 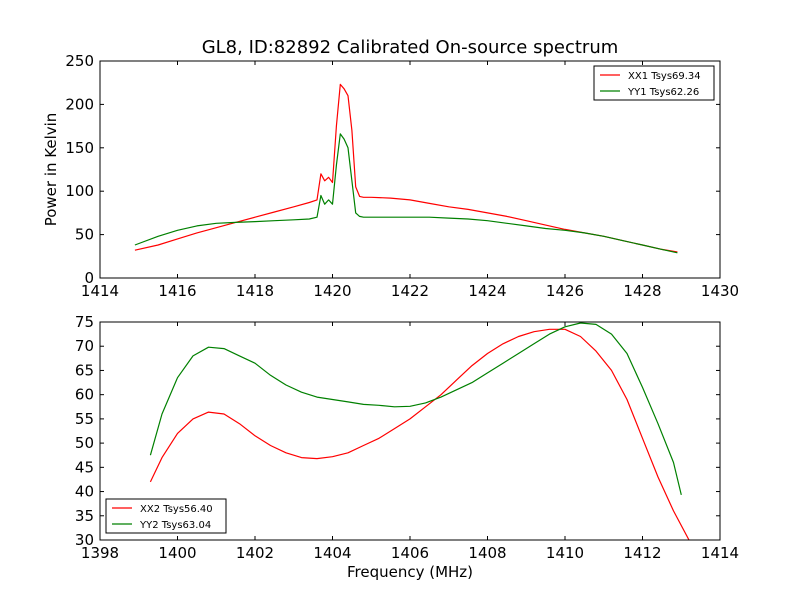 What do you see at coordinates (406, 193) in the screenshot?
I see `series-line-yy1` at bounding box center [406, 193].